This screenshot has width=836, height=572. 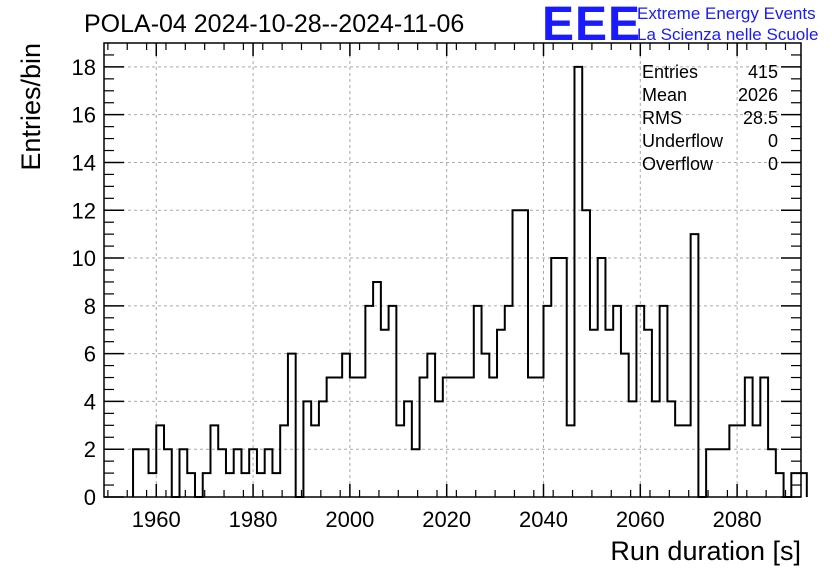 What do you see at coordinates (662, 118) in the screenshot?
I see `stat-label: RMS` at bounding box center [662, 118].